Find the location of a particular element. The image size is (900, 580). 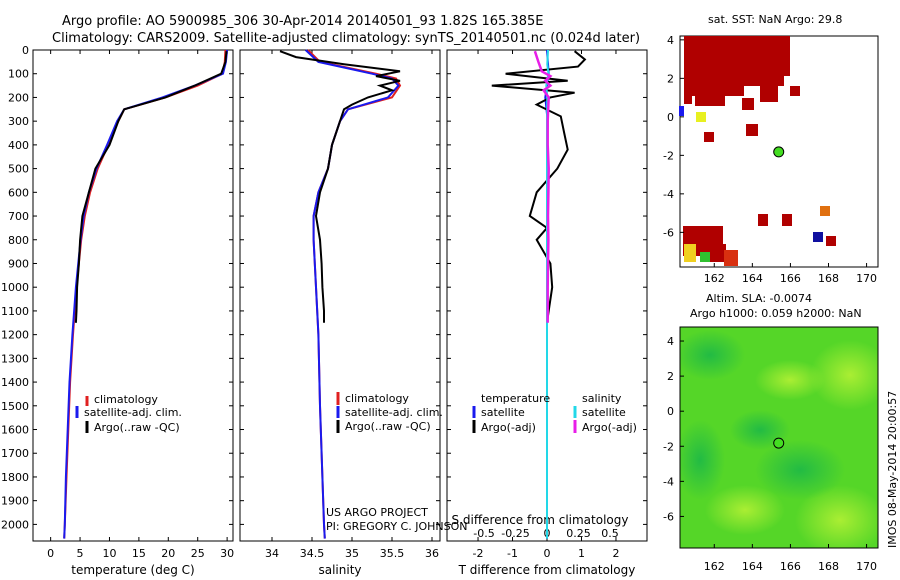

y-tick-label: 600 is located at coordinates (18, 192).